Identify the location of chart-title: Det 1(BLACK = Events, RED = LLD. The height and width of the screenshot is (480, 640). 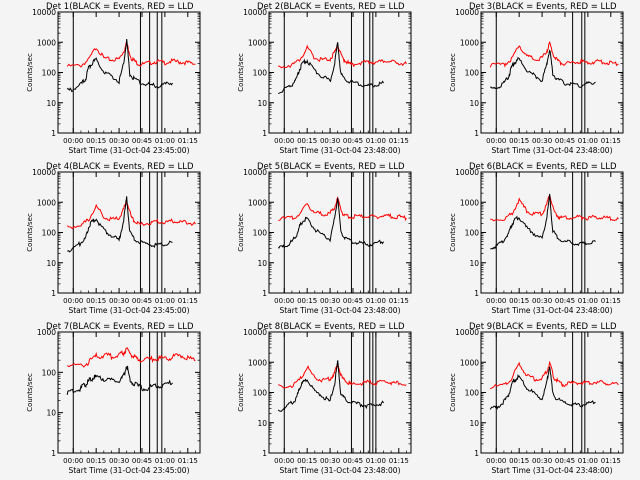
(120, 7).